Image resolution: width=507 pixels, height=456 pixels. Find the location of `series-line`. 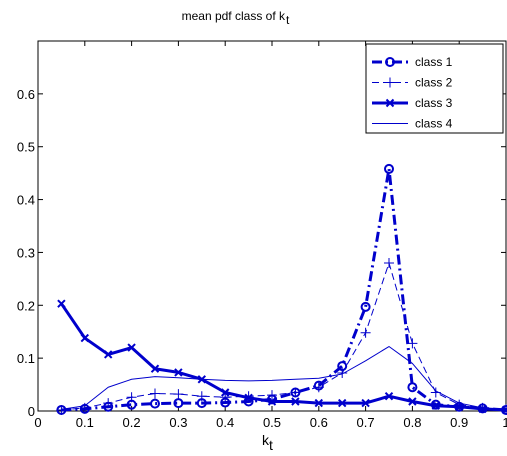

series-line is located at coordinates (284, 378).